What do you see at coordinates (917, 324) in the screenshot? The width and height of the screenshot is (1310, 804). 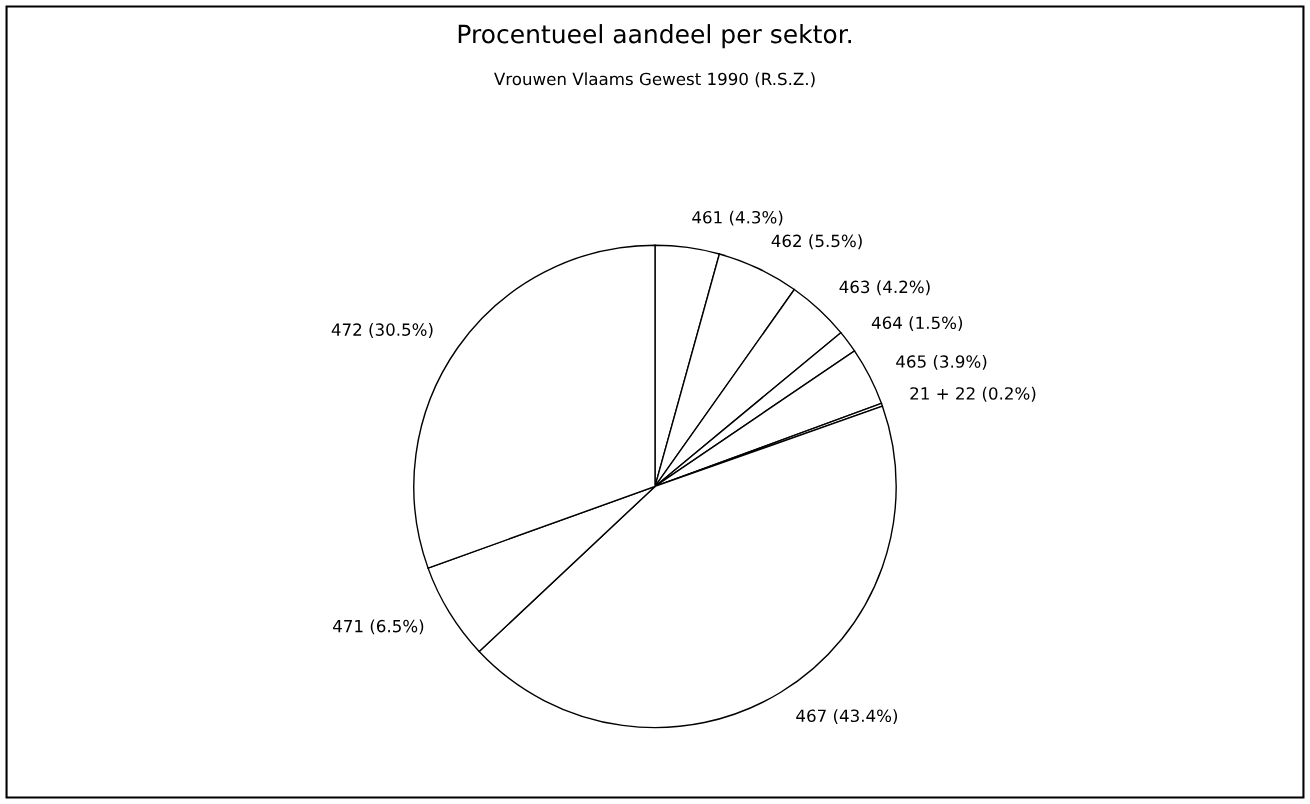 I see `slice-label: 464 (1.5%)` at bounding box center [917, 324].